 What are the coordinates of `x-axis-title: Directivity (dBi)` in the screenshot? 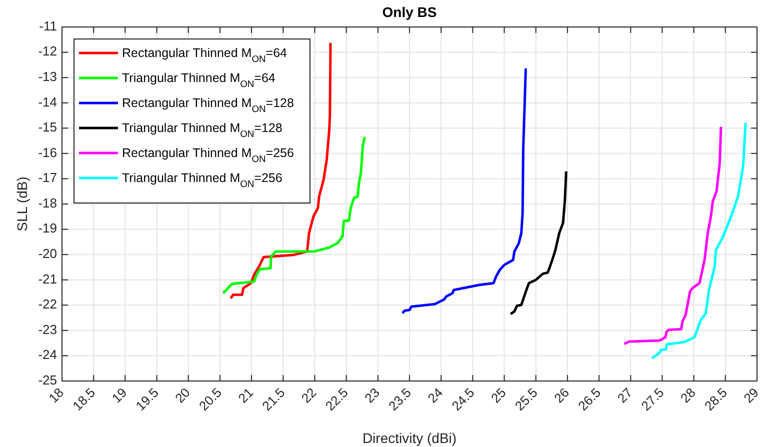 It's located at (409, 438).